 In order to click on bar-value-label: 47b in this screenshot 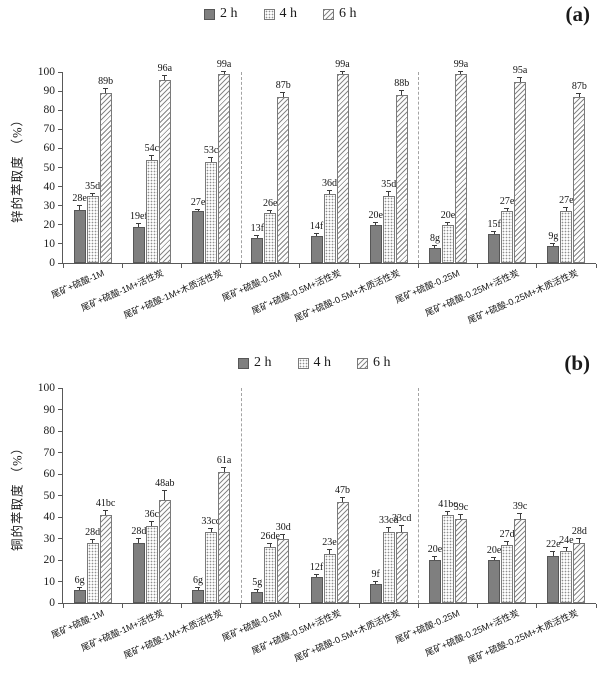, I will do `click(342, 490)`.